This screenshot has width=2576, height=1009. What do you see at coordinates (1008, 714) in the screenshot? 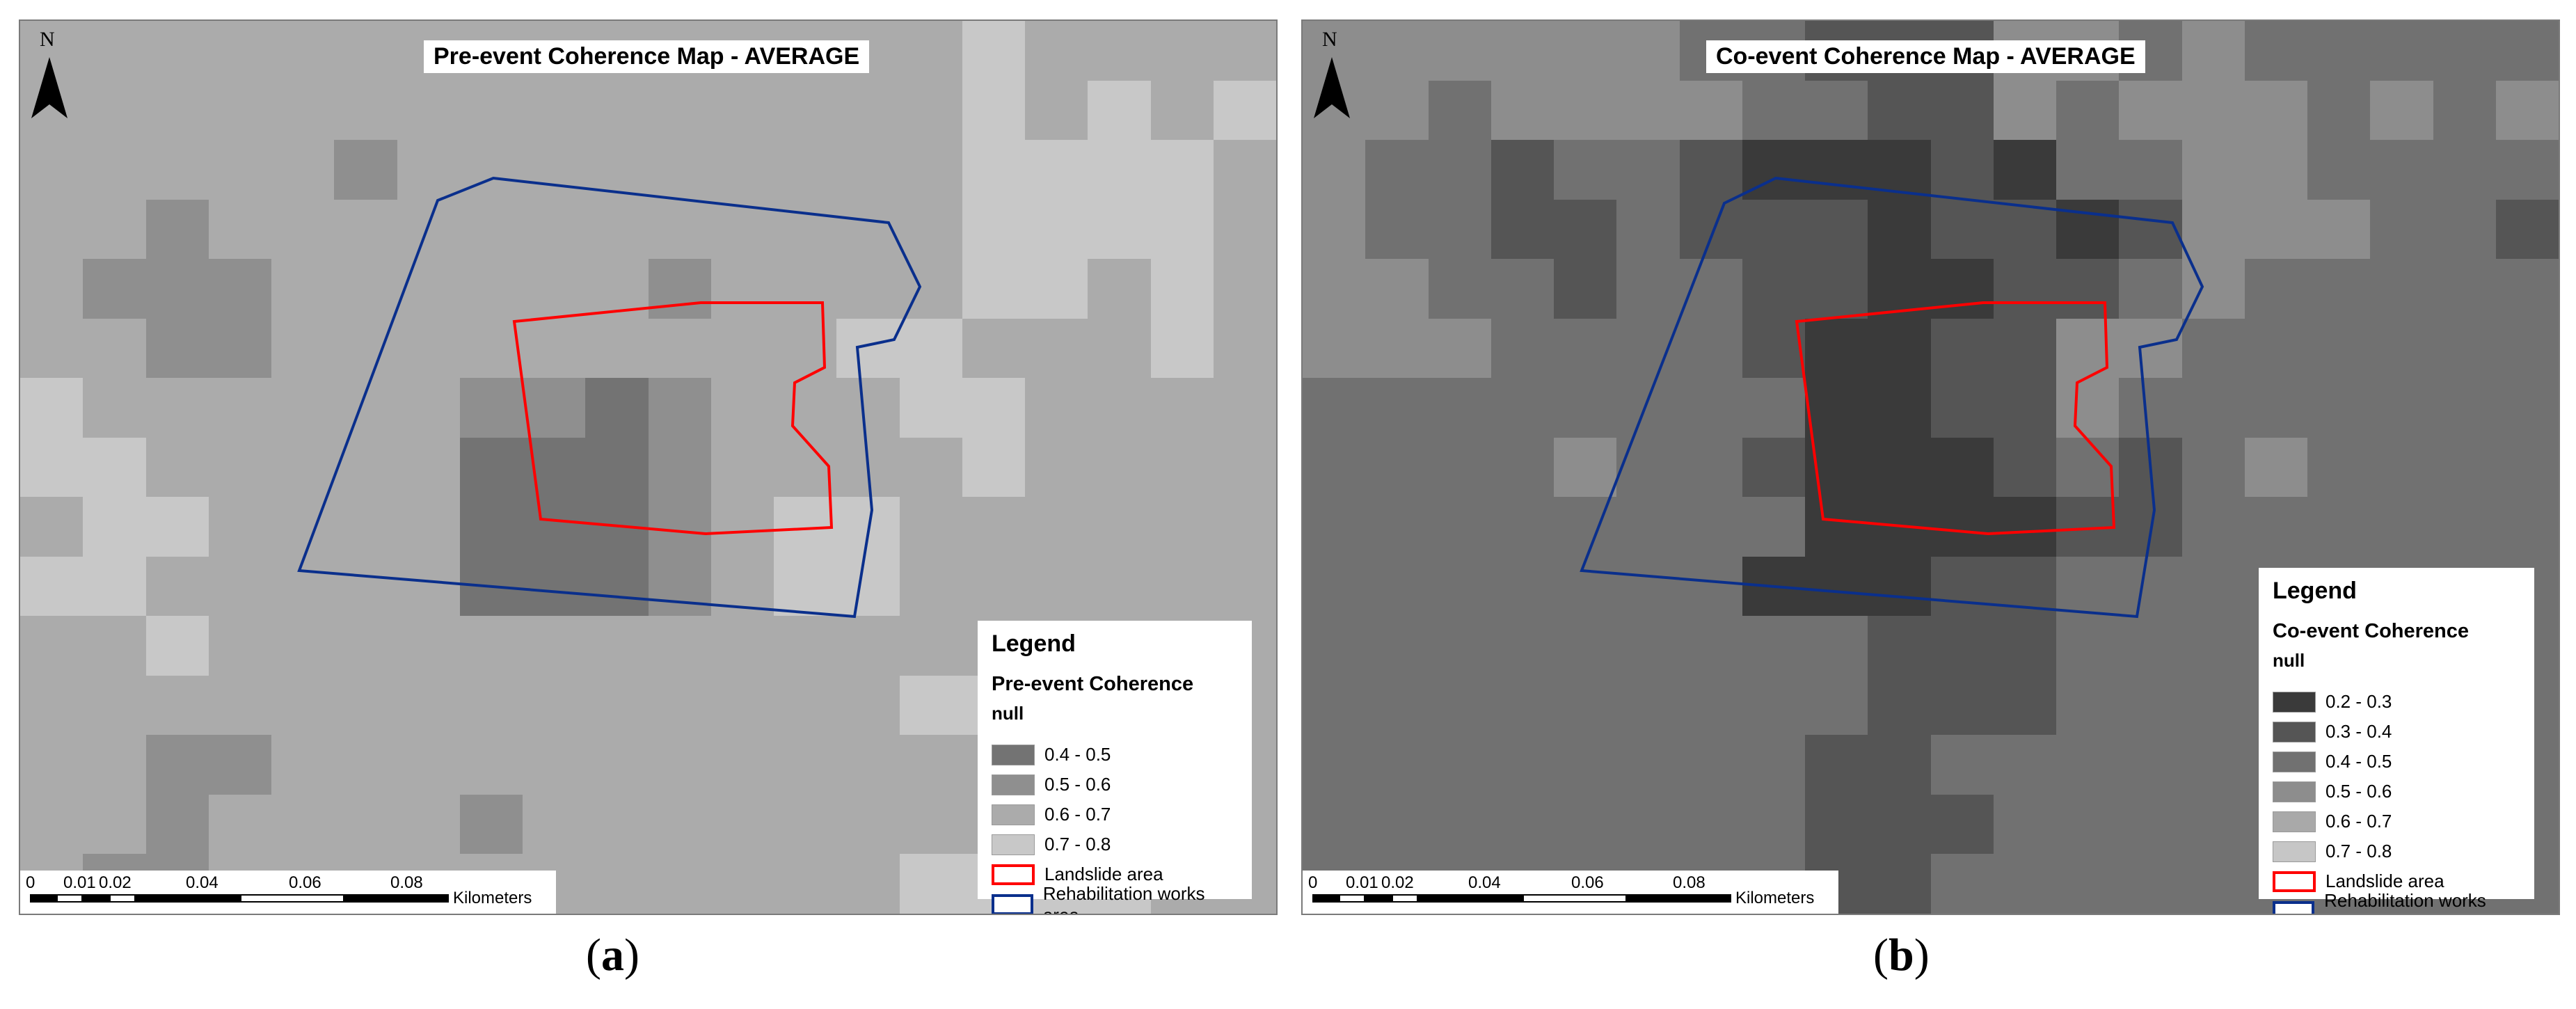
I see `legend-null-label: null` at bounding box center [1008, 714].